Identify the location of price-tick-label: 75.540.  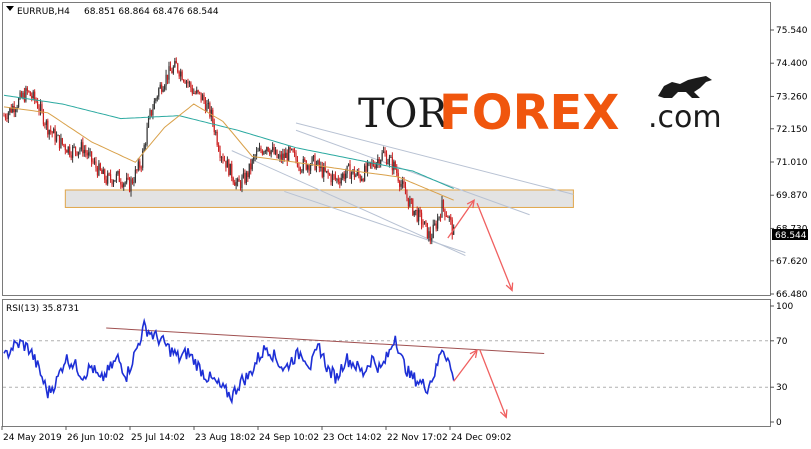
(792, 31).